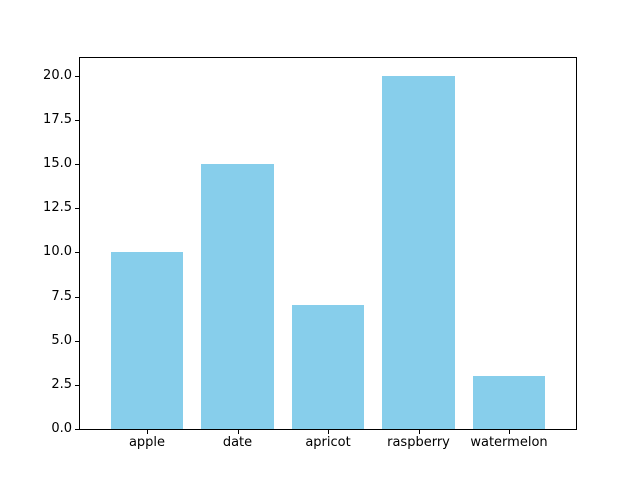  What do you see at coordinates (61, 428) in the screenshot?
I see `y-tick-label-0.0: 0.0` at bounding box center [61, 428].